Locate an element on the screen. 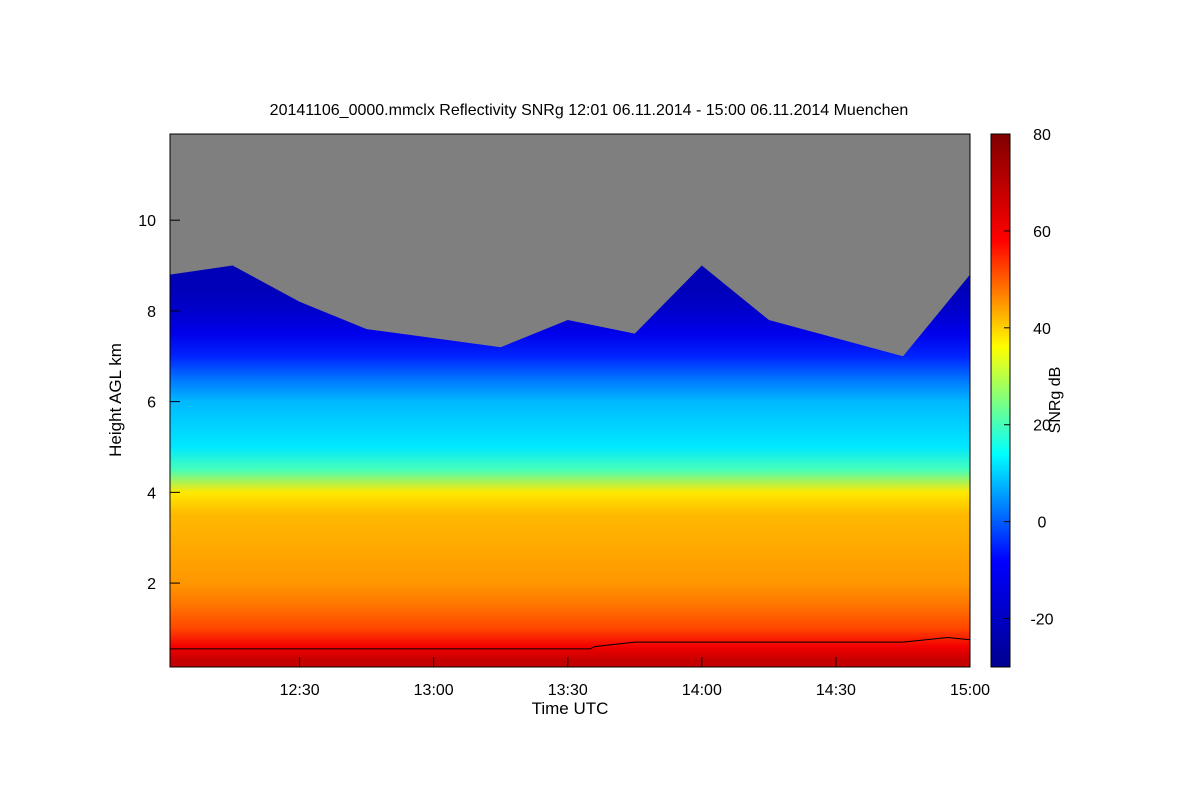  colorbar-tick-label: -20 is located at coordinates (1041, 620).